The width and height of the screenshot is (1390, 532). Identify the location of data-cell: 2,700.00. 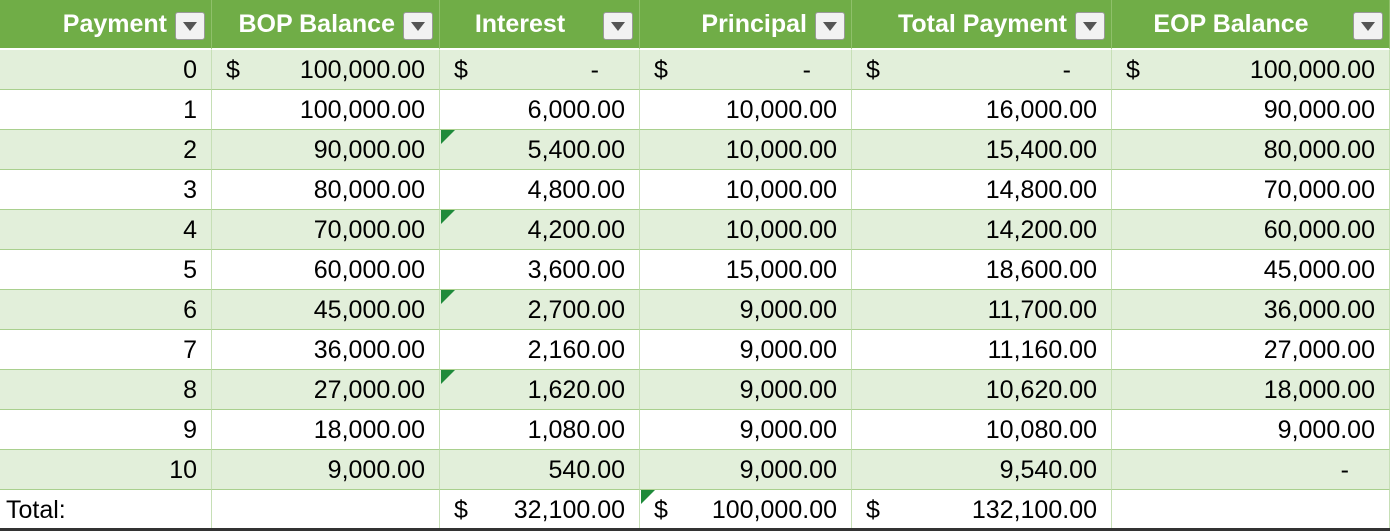
(540, 310).